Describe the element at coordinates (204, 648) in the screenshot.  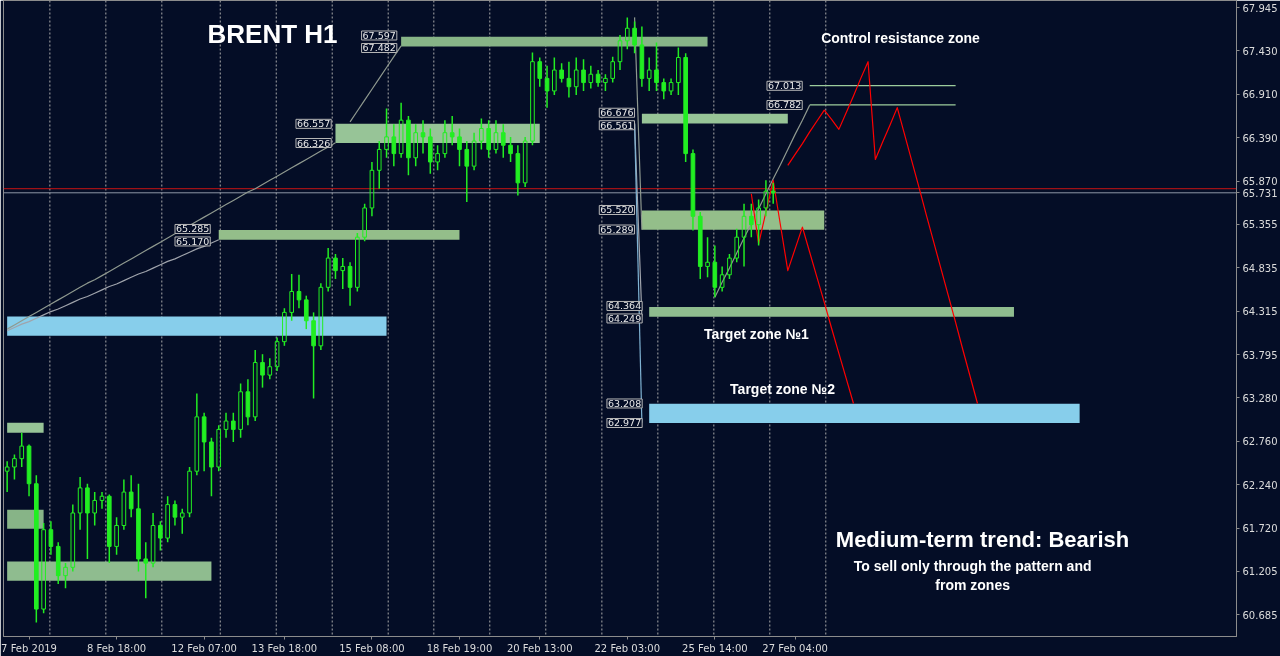
I see `x-tick-label: 12 Feb 07:00` at that location.